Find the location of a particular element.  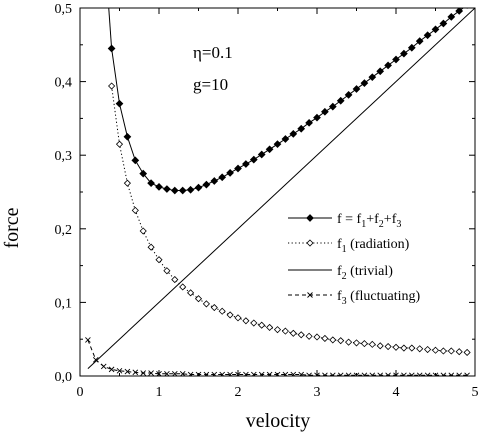

x-tick-label: 2 is located at coordinates (238, 392).